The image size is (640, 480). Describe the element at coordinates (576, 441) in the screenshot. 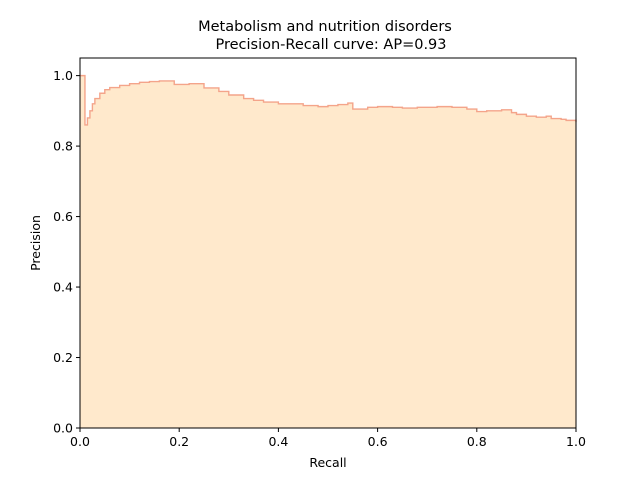

I see `x-tick-label: 1.0` at that location.